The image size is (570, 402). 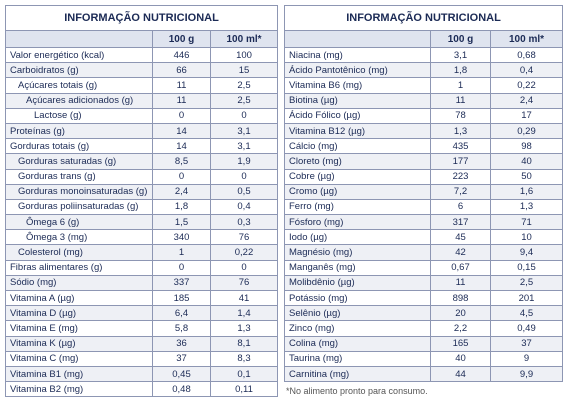 I want to click on label-cell: Zinco (mg), so click(x=357, y=328).